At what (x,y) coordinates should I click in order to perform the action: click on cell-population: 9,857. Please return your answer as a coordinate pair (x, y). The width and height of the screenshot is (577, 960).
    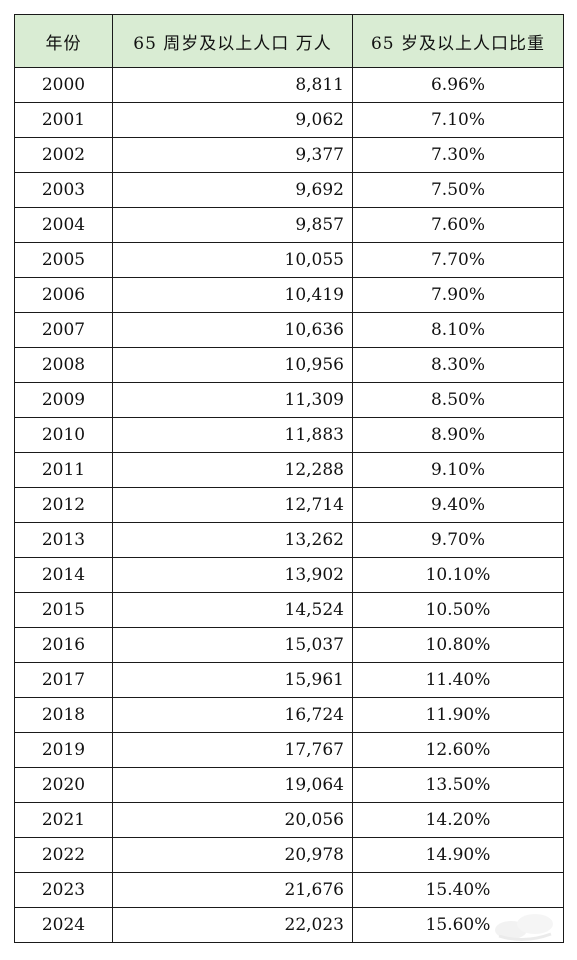
    Looking at the image, I should click on (232, 225).